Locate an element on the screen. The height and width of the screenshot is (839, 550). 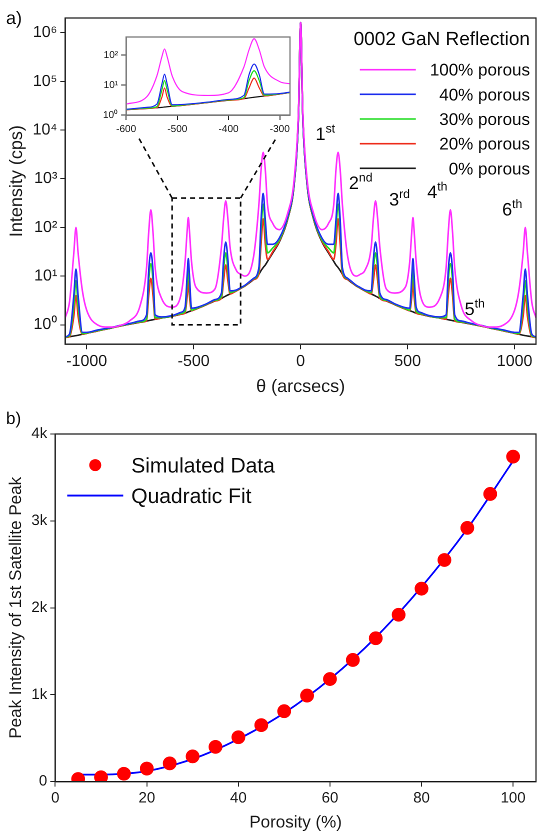
x-tick-label: -300 is located at coordinates (280, 129).